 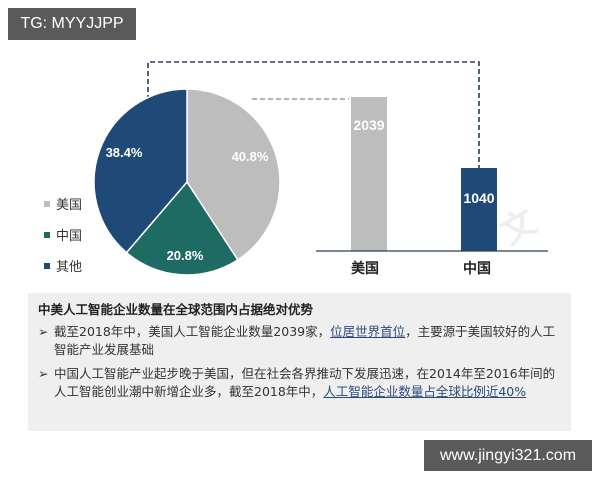 What do you see at coordinates (69, 236) in the screenshot?
I see `legend-label: 中国` at bounding box center [69, 236].